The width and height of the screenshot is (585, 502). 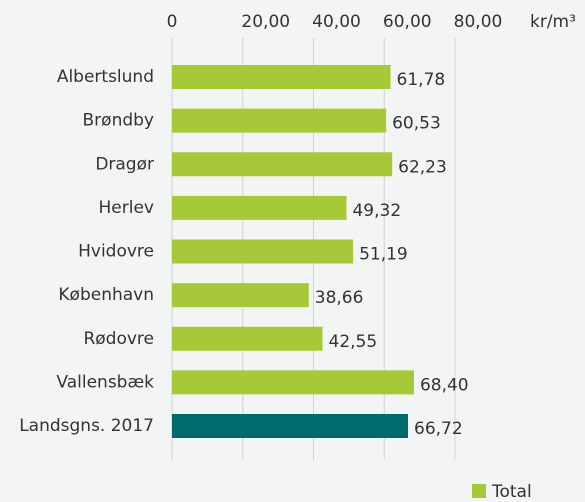 What do you see at coordinates (124, 164) in the screenshot?
I see `y-tick-label: Dragør` at bounding box center [124, 164].